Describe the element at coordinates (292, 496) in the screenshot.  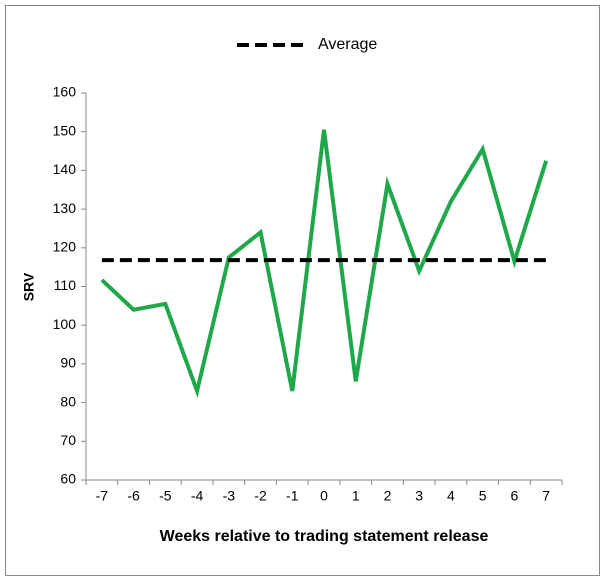
I see `x-tick-label: -1` at that location.